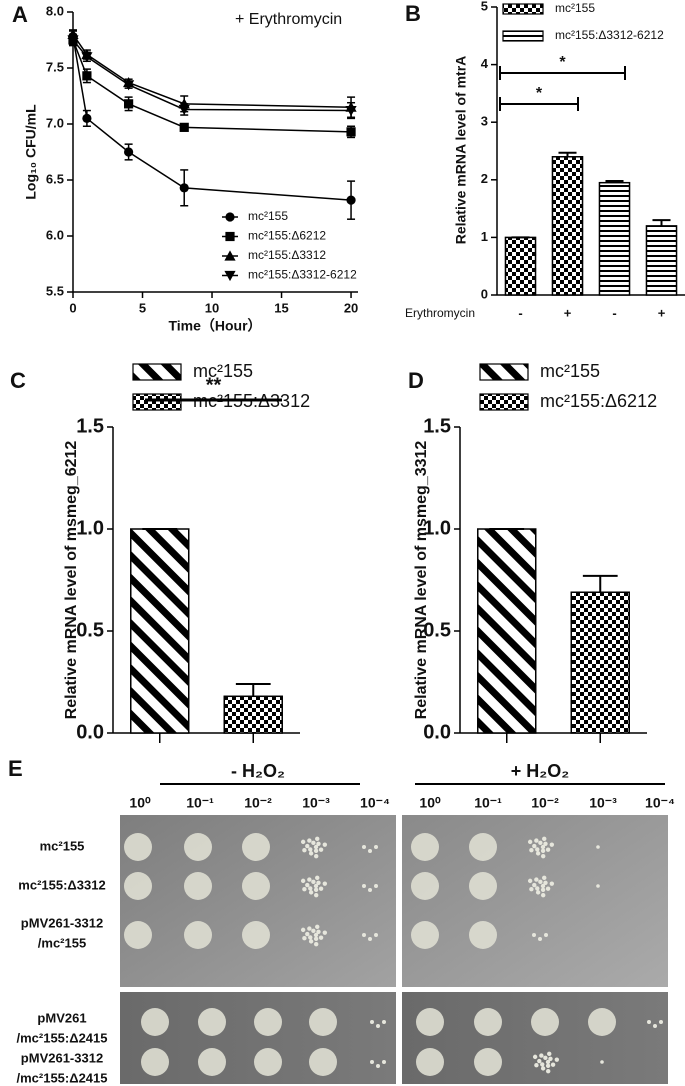 The image size is (685, 1086). Describe the element at coordinates (287, 236) in the screenshot. I see `legend-label: mc²155:Δ6212` at that location.